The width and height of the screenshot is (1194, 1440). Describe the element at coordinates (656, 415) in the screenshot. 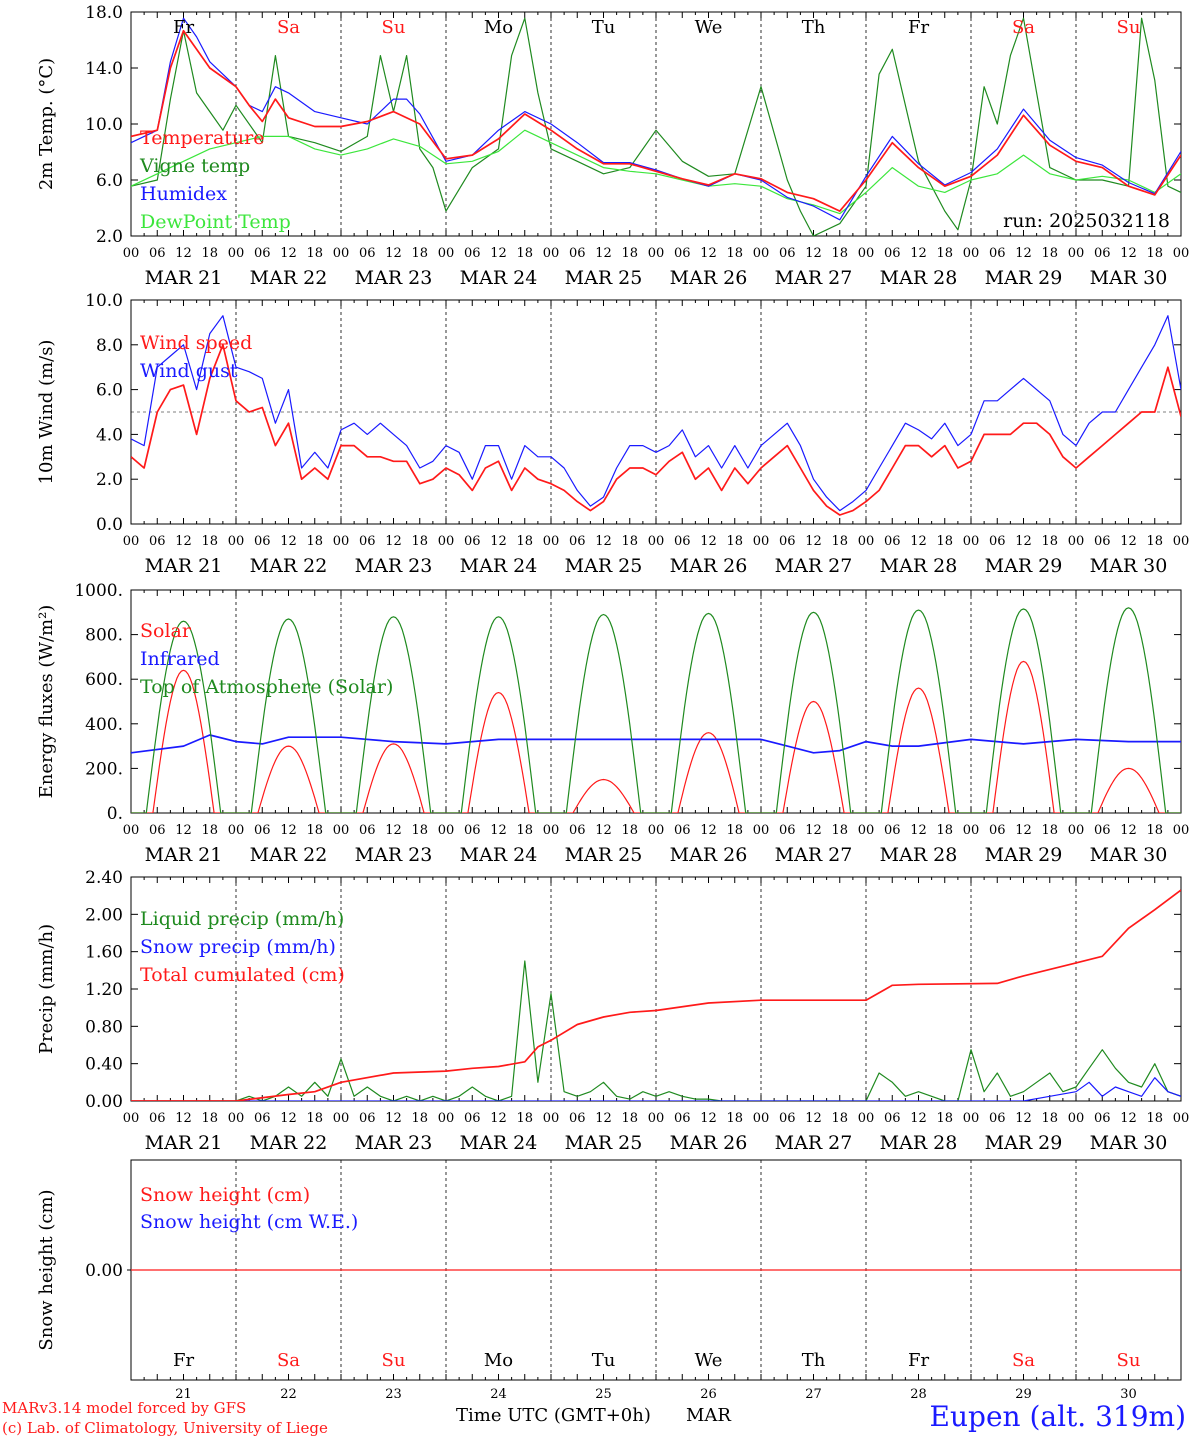

I see `series-group-wind` at that location.